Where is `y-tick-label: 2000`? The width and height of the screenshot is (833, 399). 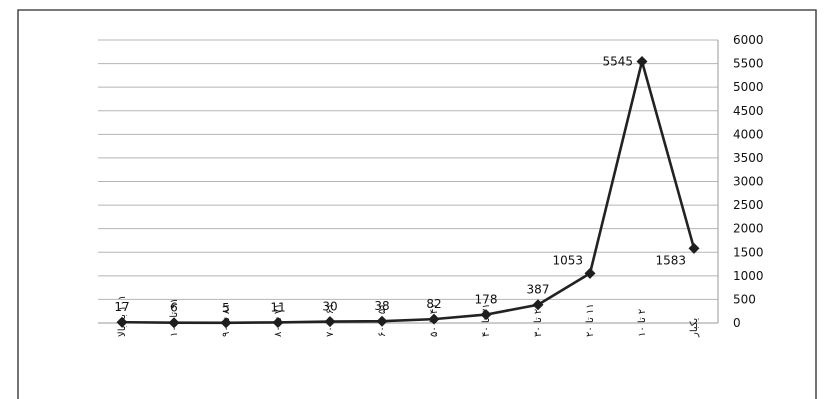 y-tick-label: 2000 is located at coordinates (748, 229).